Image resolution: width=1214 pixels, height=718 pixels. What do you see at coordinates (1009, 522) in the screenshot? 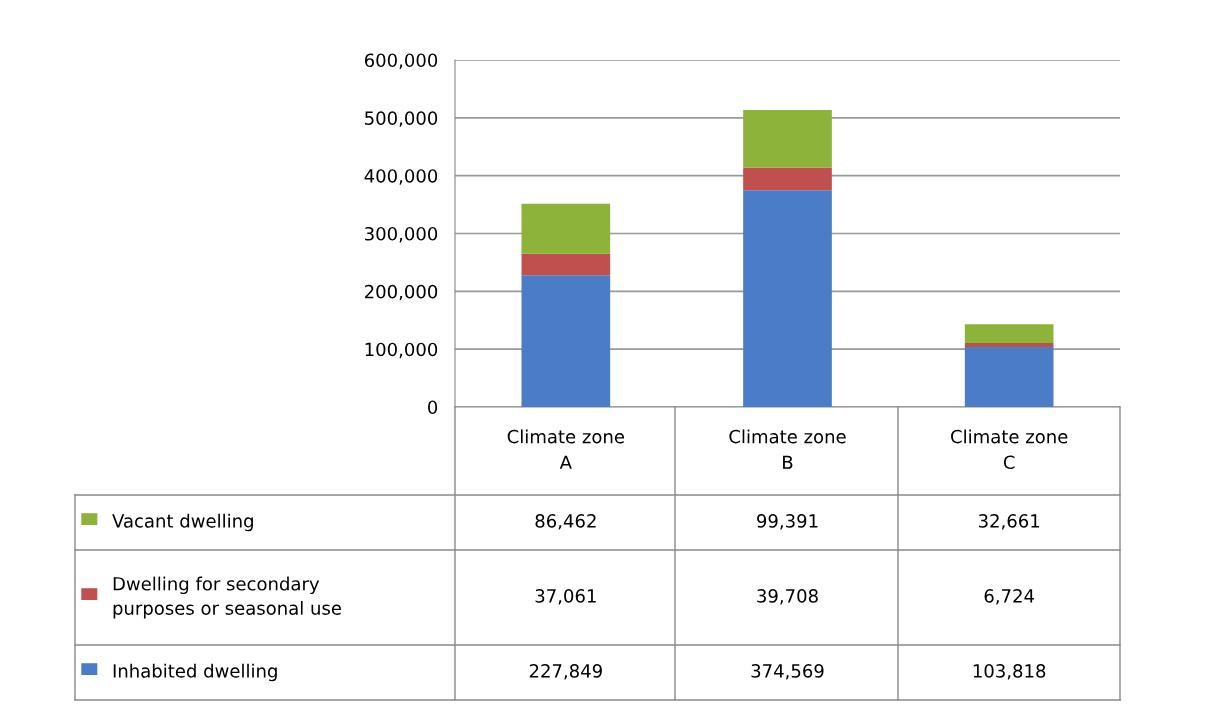
I see `data-label: 32,661` at bounding box center [1009, 522].